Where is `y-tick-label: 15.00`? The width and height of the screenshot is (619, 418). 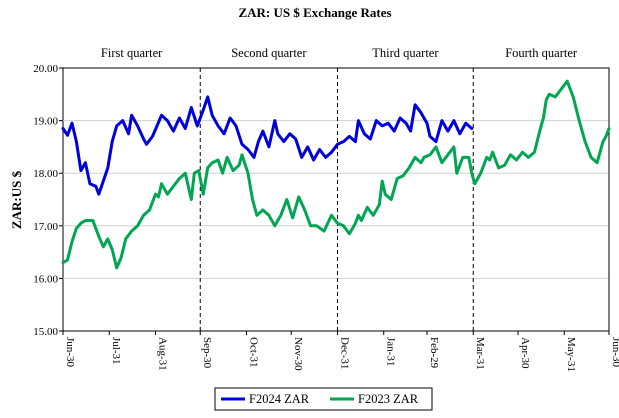
y-tick-label: 15.00 is located at coordinates (45, 332).